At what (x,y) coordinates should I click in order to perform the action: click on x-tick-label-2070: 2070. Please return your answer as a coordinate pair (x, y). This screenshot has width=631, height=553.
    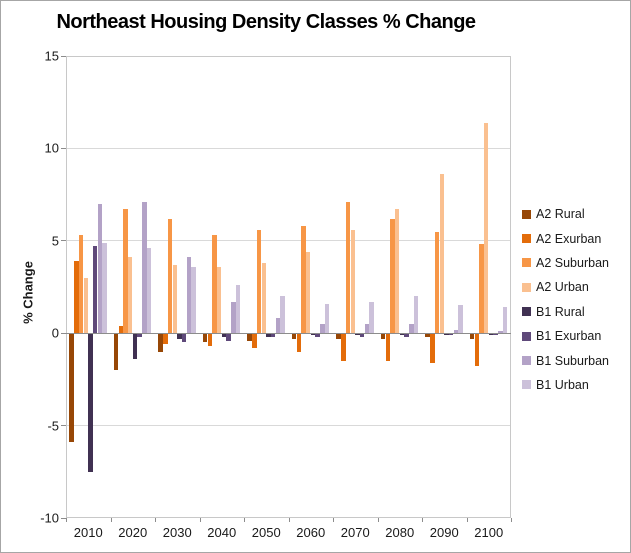
    Looking at the image, I should click on (355, 532).